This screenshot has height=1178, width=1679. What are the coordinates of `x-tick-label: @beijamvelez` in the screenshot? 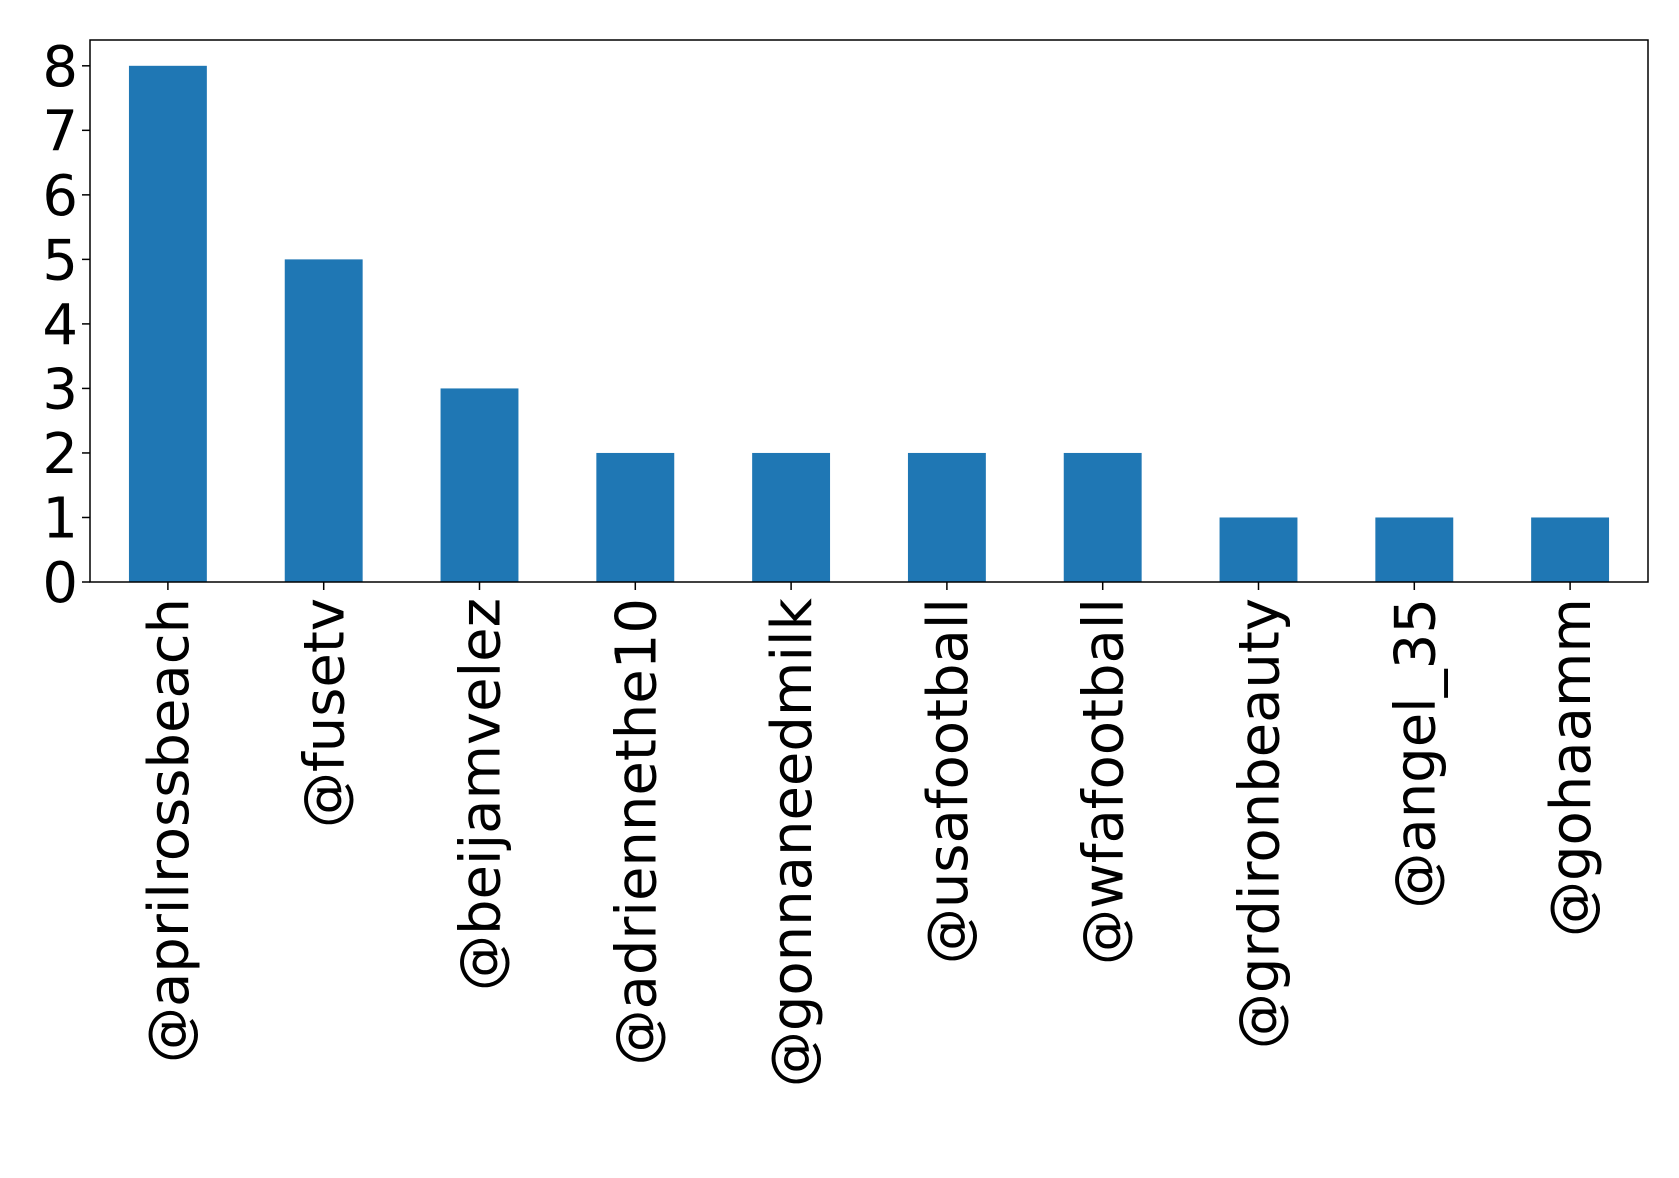 It's located at (481, 794).